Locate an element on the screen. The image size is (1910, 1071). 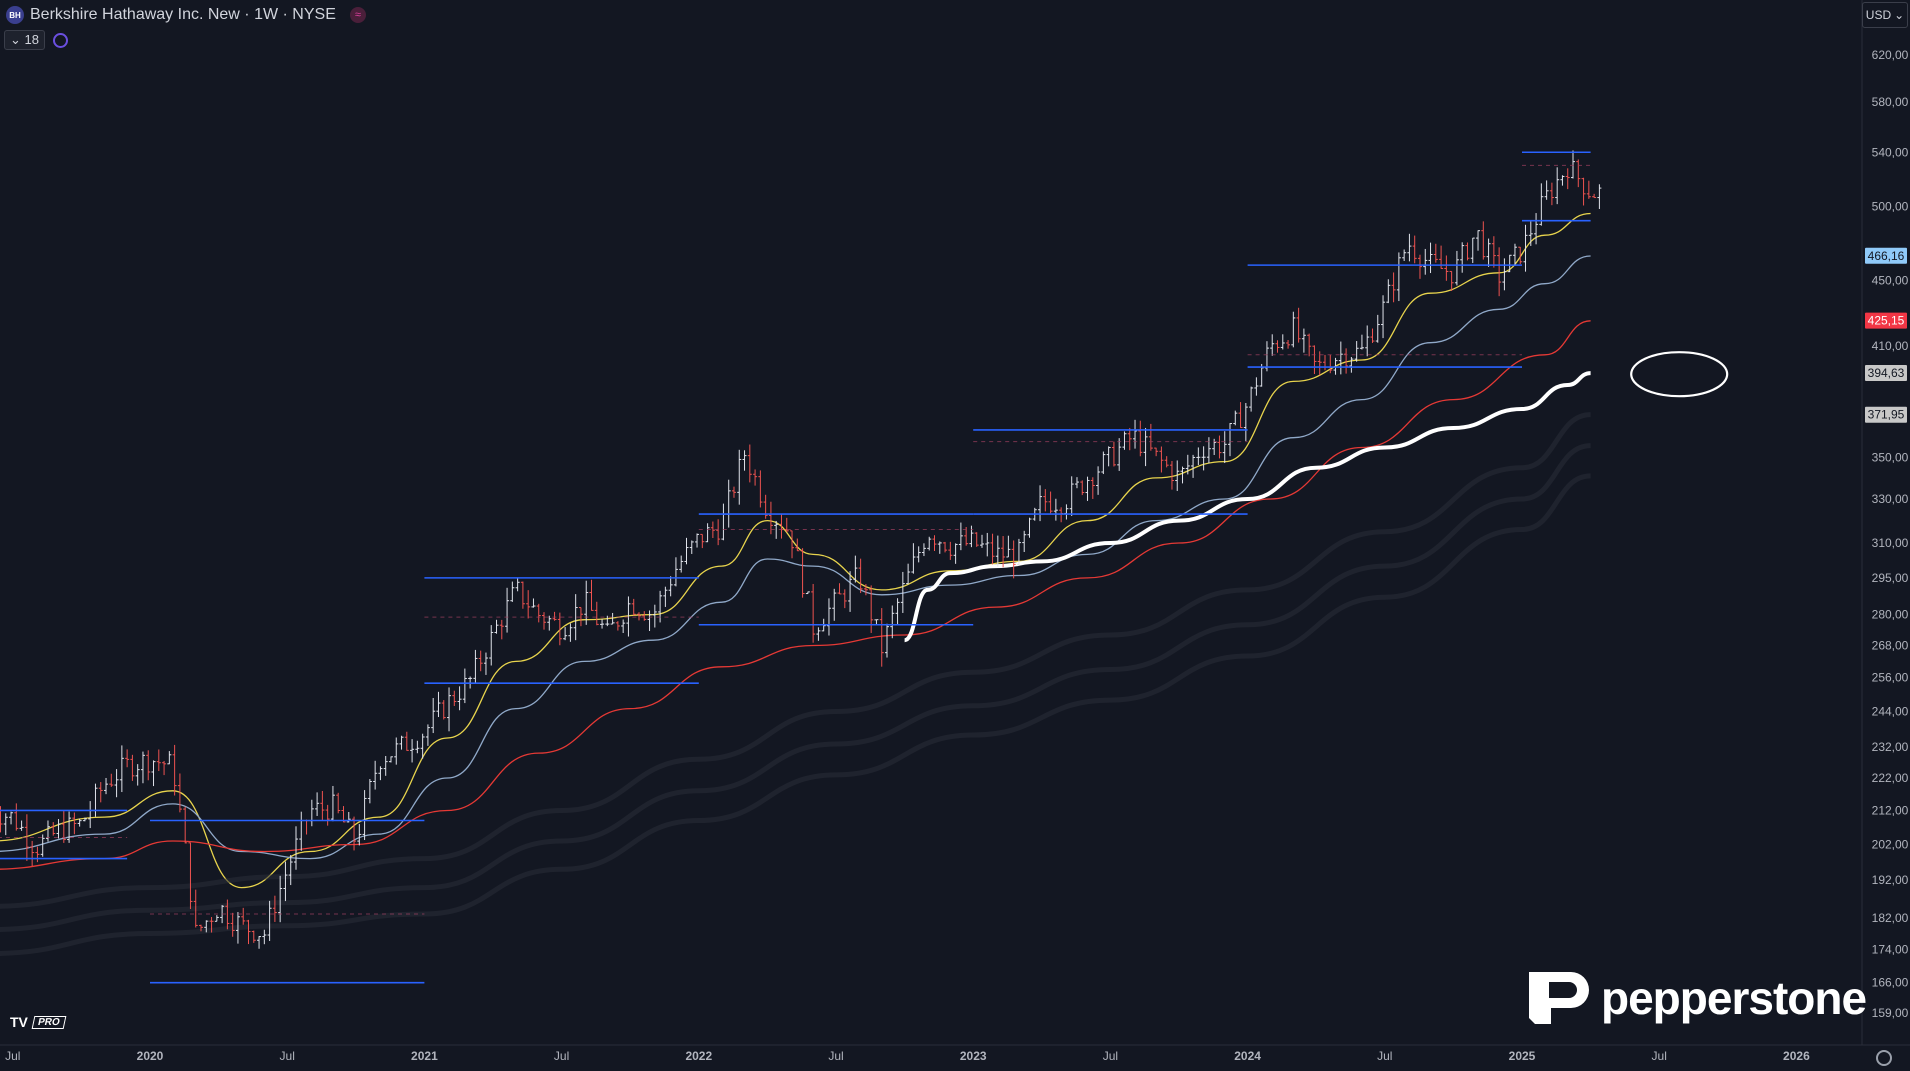
price-tick-label: 174,00 is located at coordinates (1890, 950).